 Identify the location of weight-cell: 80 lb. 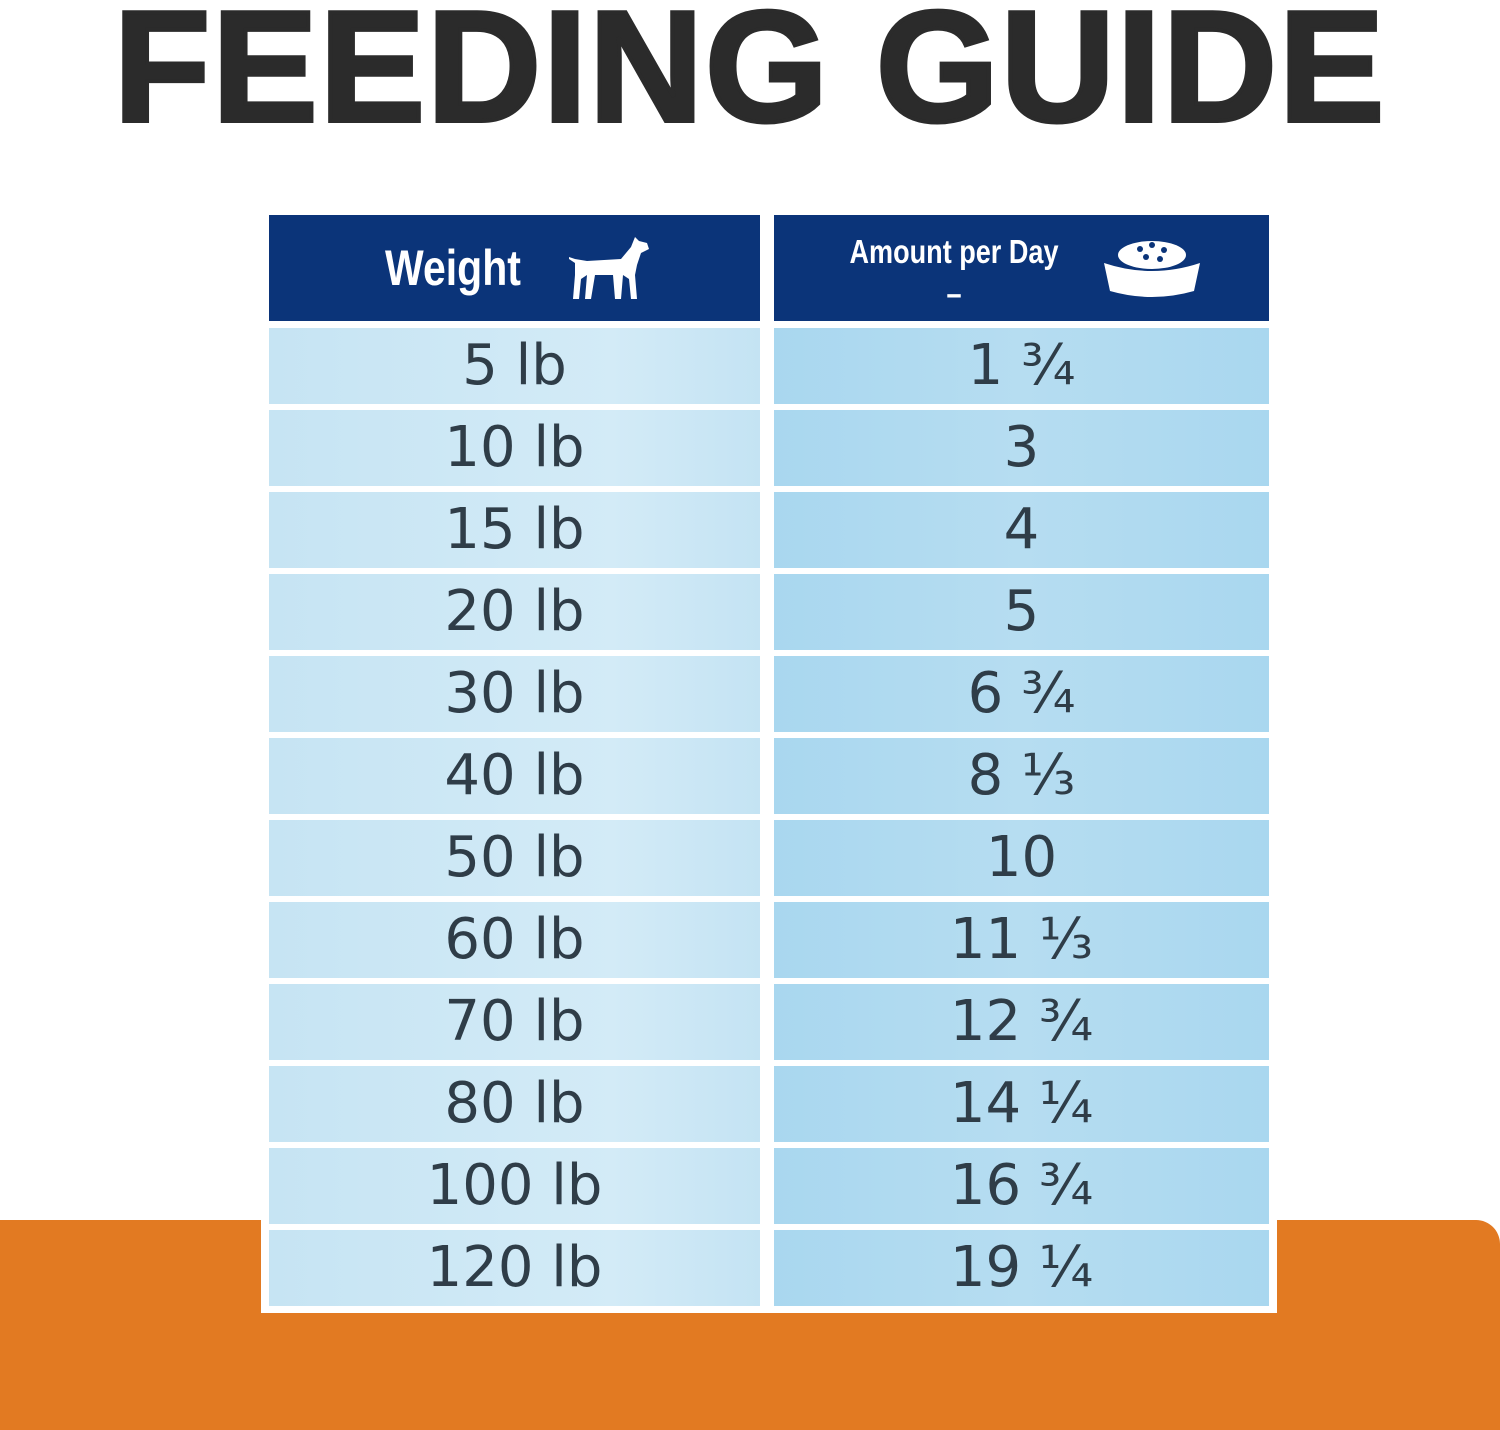
(514, 1104).